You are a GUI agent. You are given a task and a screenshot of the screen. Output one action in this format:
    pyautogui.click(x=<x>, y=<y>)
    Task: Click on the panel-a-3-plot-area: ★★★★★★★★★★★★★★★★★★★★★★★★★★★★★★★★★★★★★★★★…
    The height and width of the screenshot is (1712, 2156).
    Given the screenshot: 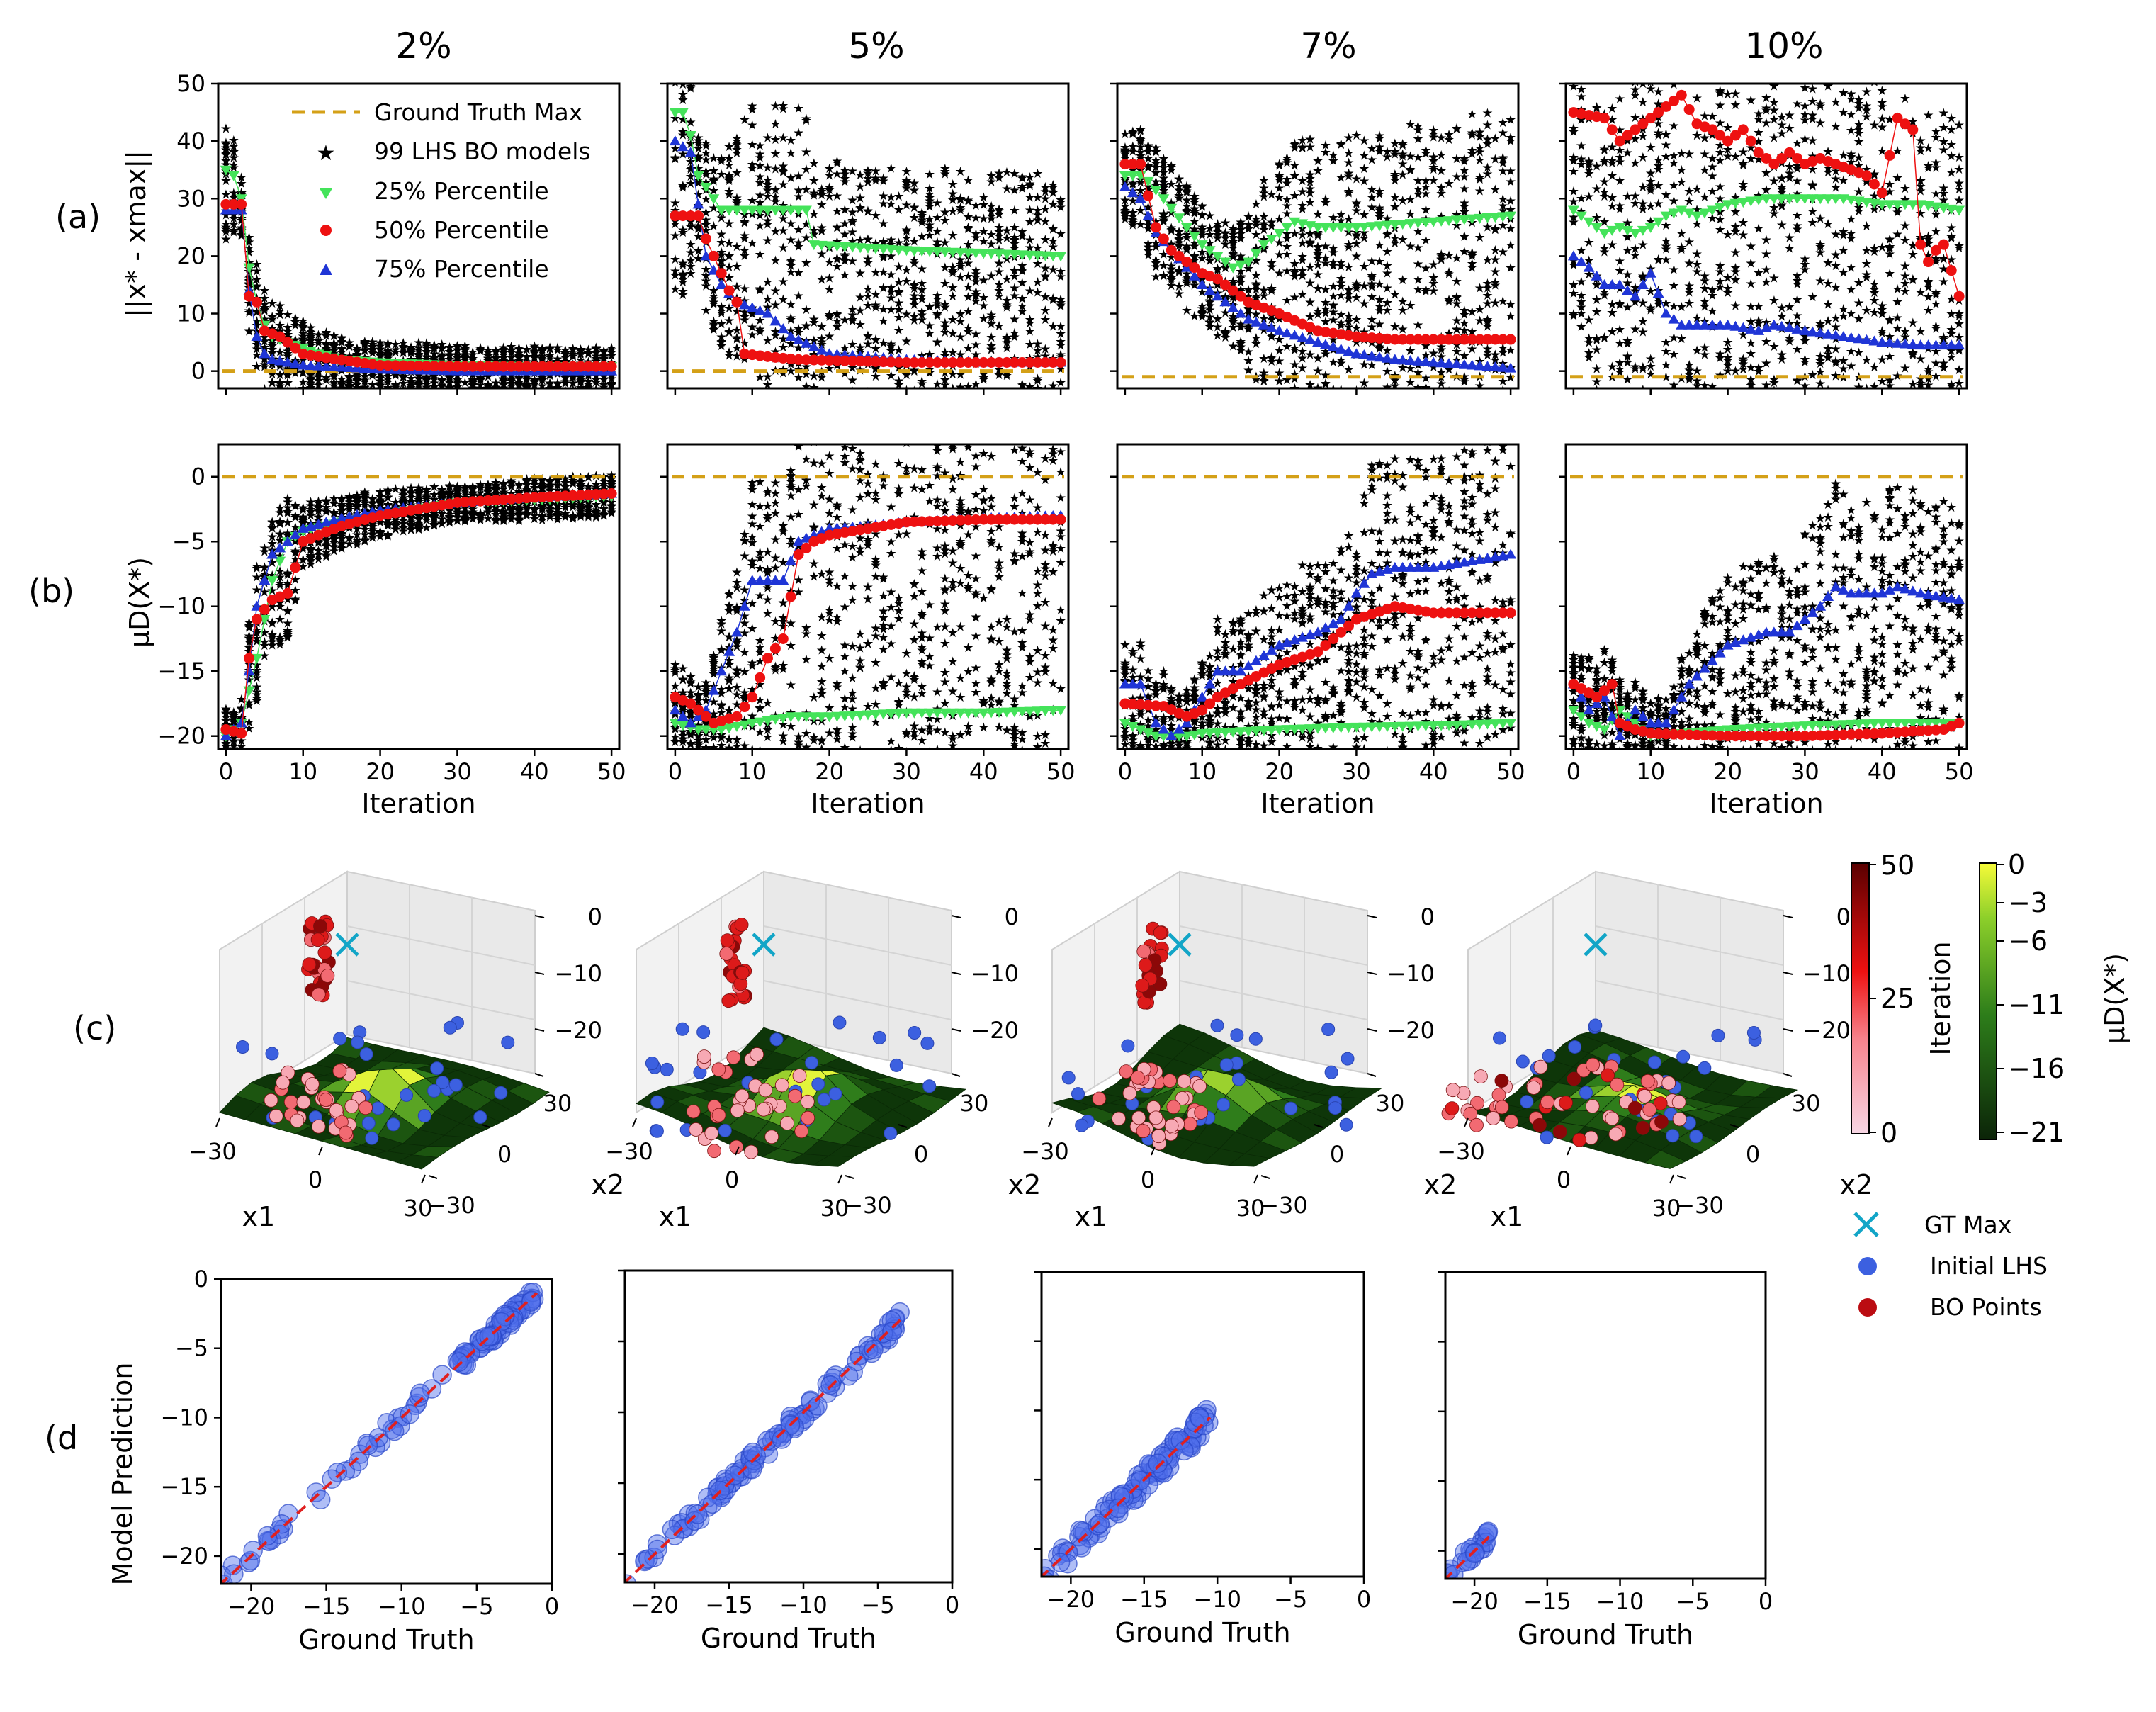 What is the action you would take?
    pyautogui.click(x=1767, y=241)
    